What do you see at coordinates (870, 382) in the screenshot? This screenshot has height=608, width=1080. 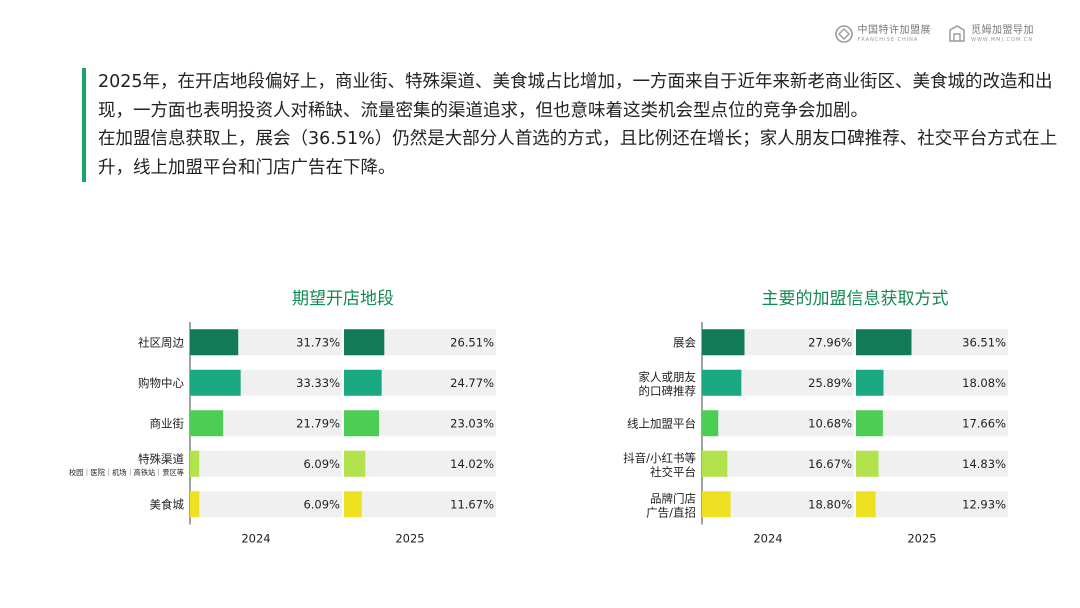 I see `info-channel-row-2-bar-2025` at bounding box center [870, 382].